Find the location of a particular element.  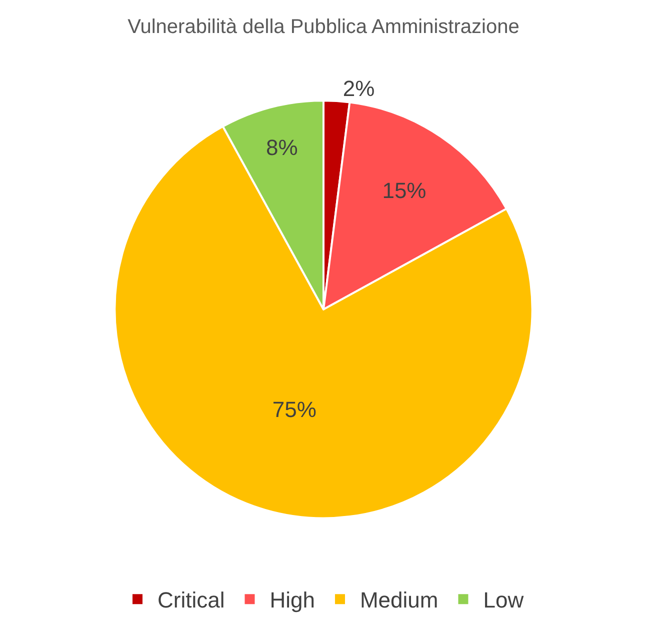

legend-label: High is located at coordinates (292, 600).